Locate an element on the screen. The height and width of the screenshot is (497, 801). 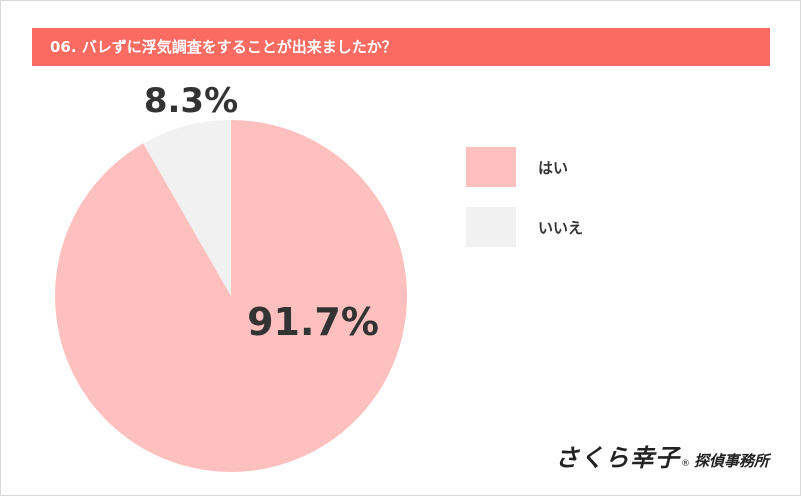
pie-slice-no is located at coordinates (187, 208).